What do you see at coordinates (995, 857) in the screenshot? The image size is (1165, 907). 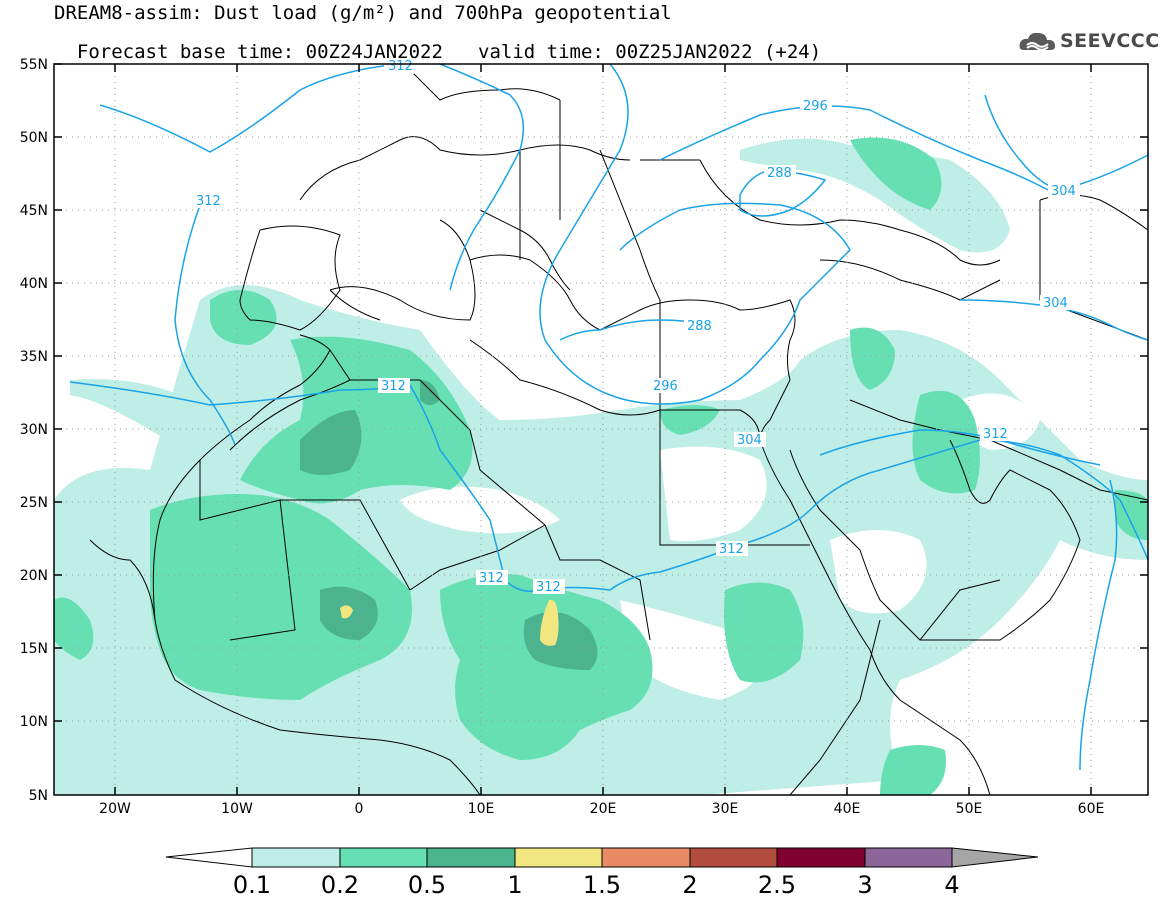 I see `colorbar-segment-above` at bounding box center [995, 857].